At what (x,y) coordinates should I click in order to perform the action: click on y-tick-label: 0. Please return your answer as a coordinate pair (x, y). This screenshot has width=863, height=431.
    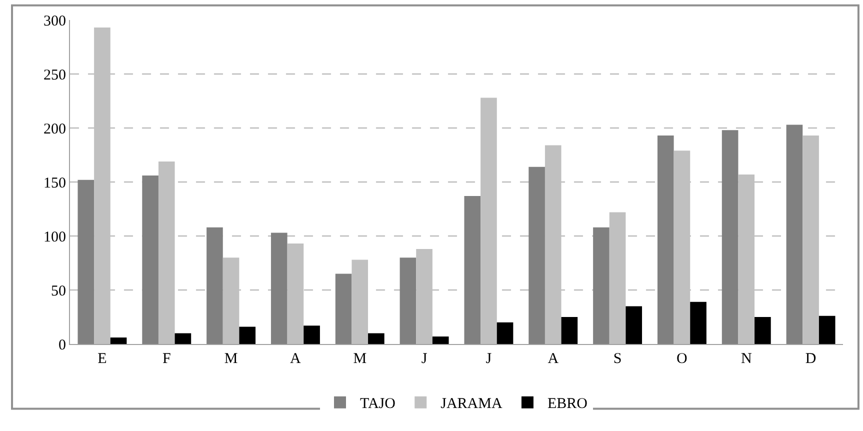
    Looking at the image, I should click on (62, 345).